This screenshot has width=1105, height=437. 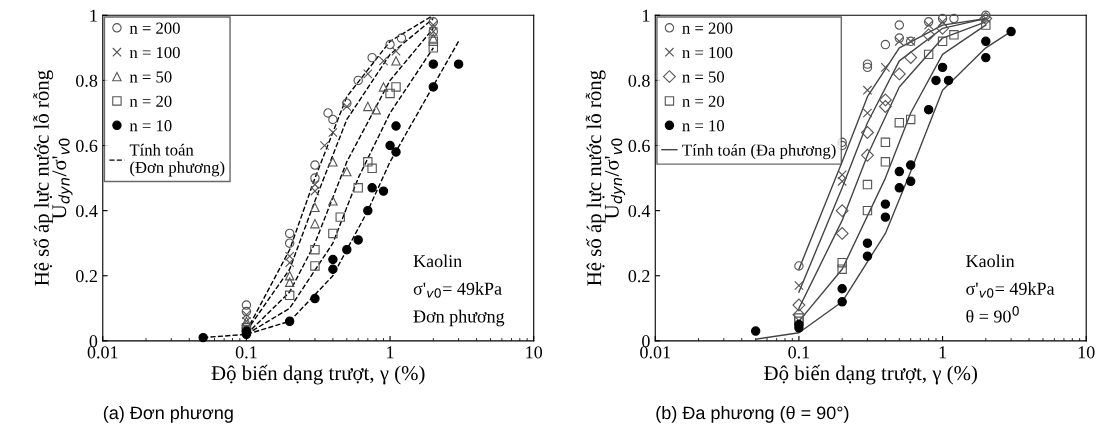 What do you see at coordinates (992, 314) in the screenshot?
I see `annotation: θ = 90$^{0}$` at bounding box center [992, 314].